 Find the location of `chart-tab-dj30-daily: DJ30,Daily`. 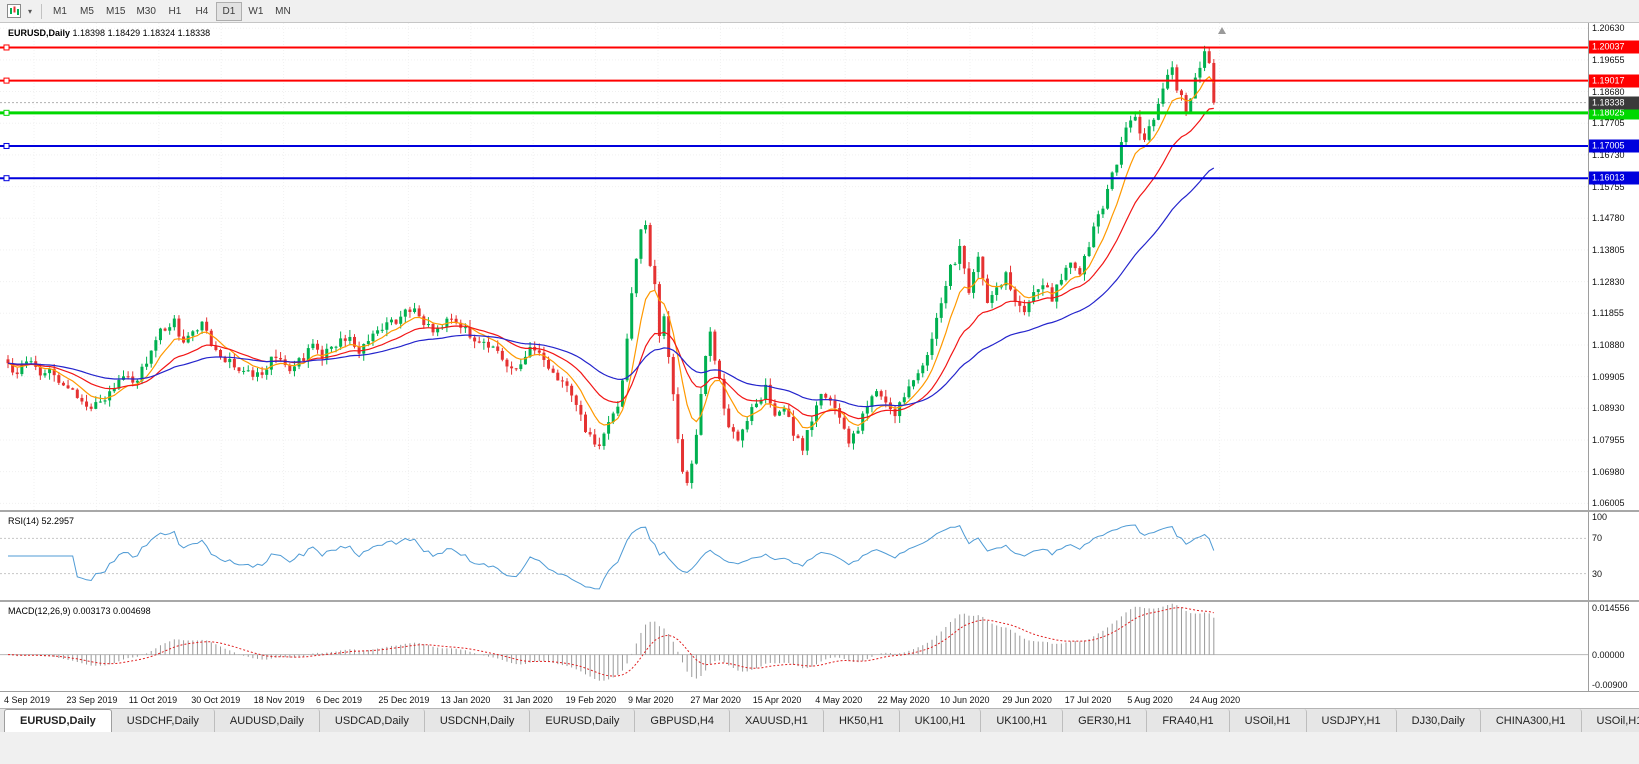

chart-tab-dj30-daily: DJ30,Daily is located at coordinates (1438, 720).